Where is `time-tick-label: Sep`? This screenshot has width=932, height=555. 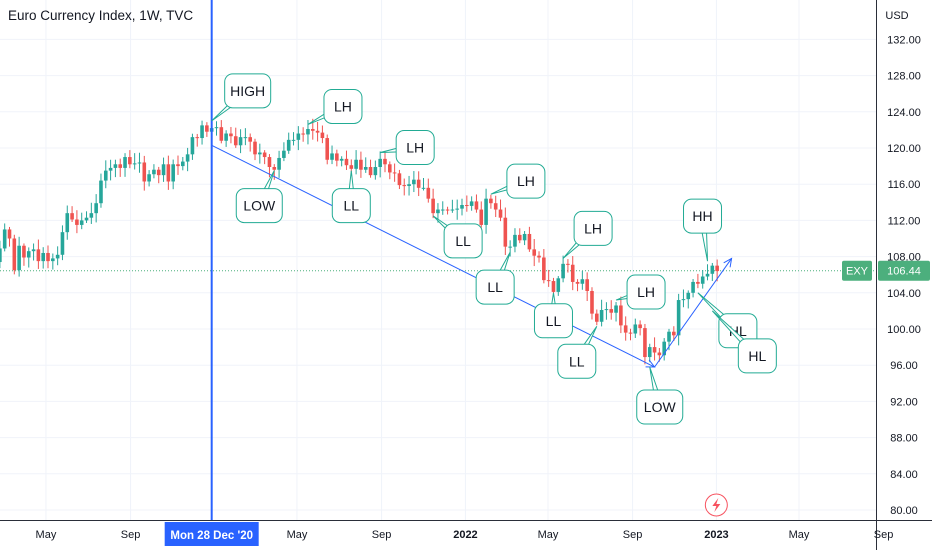
time-tick-label: Sep is located at coordinates (131, 535).